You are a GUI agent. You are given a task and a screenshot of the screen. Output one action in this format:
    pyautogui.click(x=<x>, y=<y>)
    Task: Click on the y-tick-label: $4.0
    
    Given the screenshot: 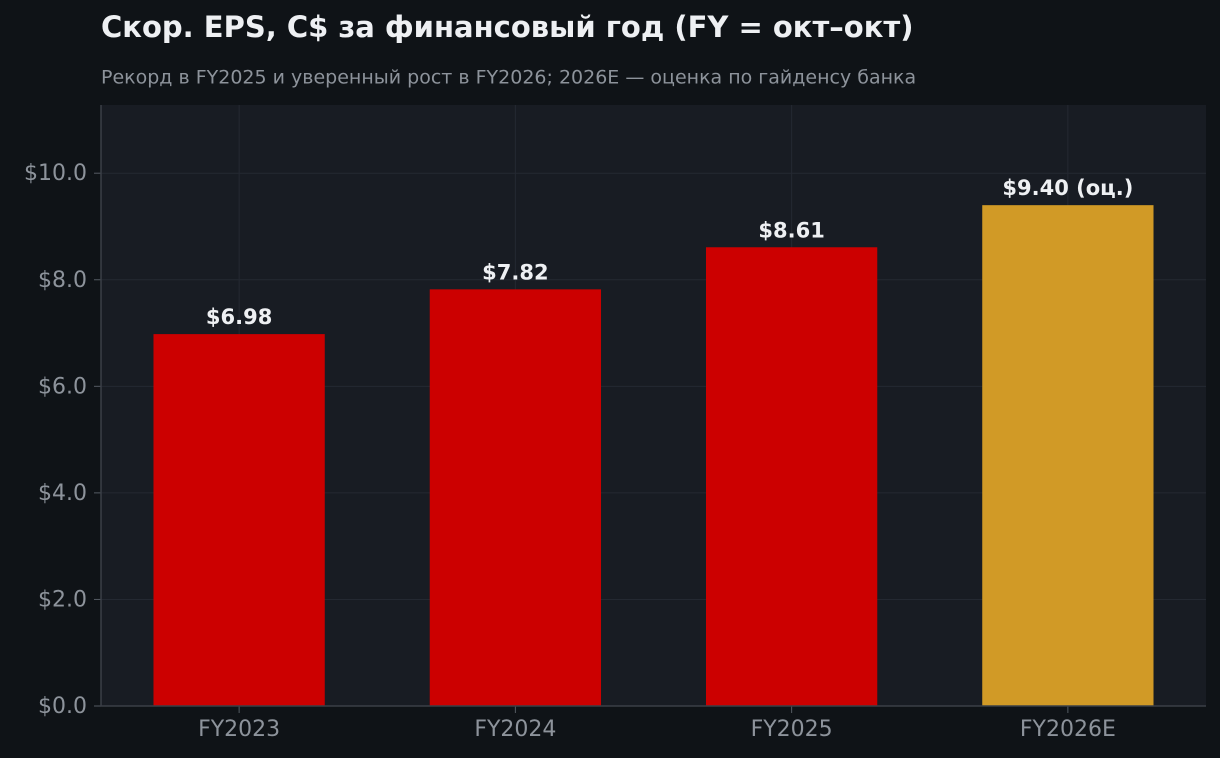 What is the action you would take?
    pyautogui.click(x=62, y=493)
    